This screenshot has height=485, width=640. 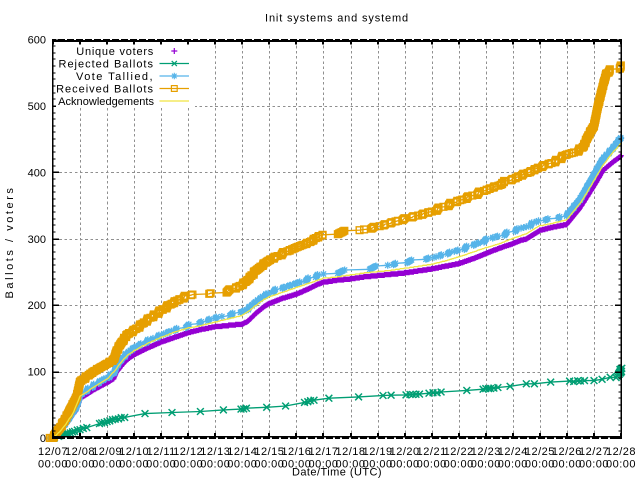 What do you see at coordinates (80, 452) in the screenshot?
I see `svg-text: 12/08` at bounding box center [80, 452].